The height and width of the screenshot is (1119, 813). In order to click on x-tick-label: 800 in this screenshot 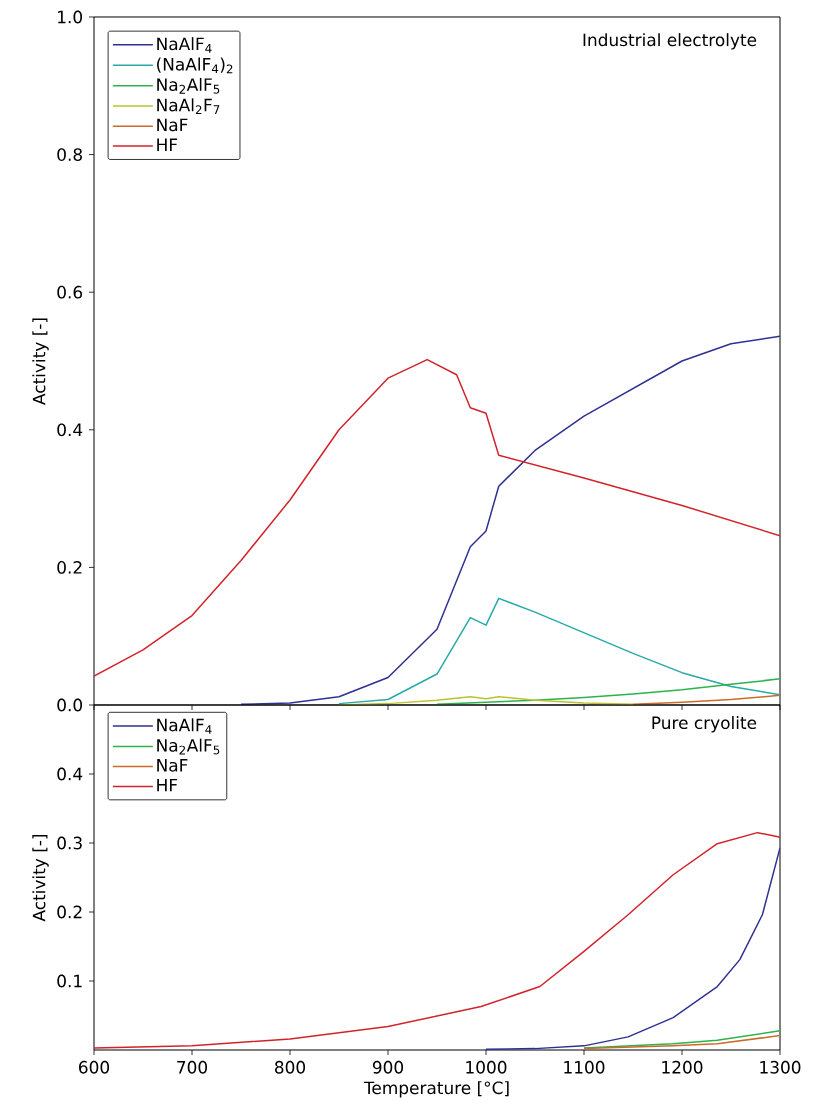, I will do `click(290, 1067)`.